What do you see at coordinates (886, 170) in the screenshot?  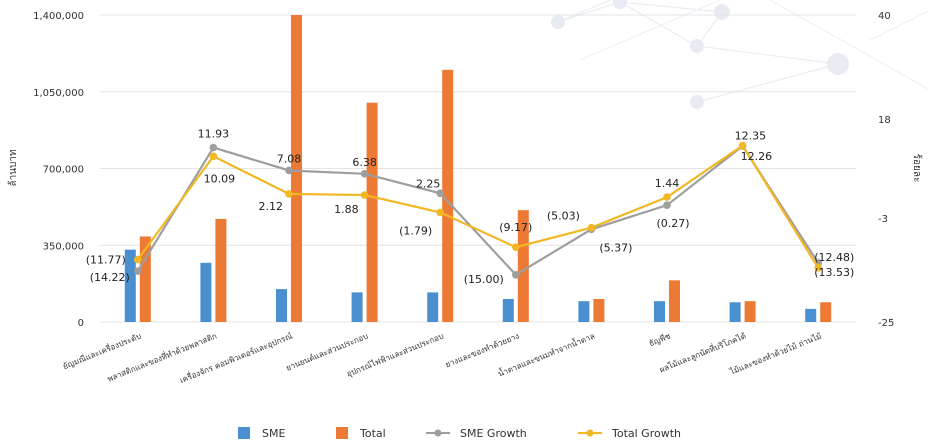 I see `right-axis-ticks: 40 18 -3 -25` at bounding box center [886, 170].